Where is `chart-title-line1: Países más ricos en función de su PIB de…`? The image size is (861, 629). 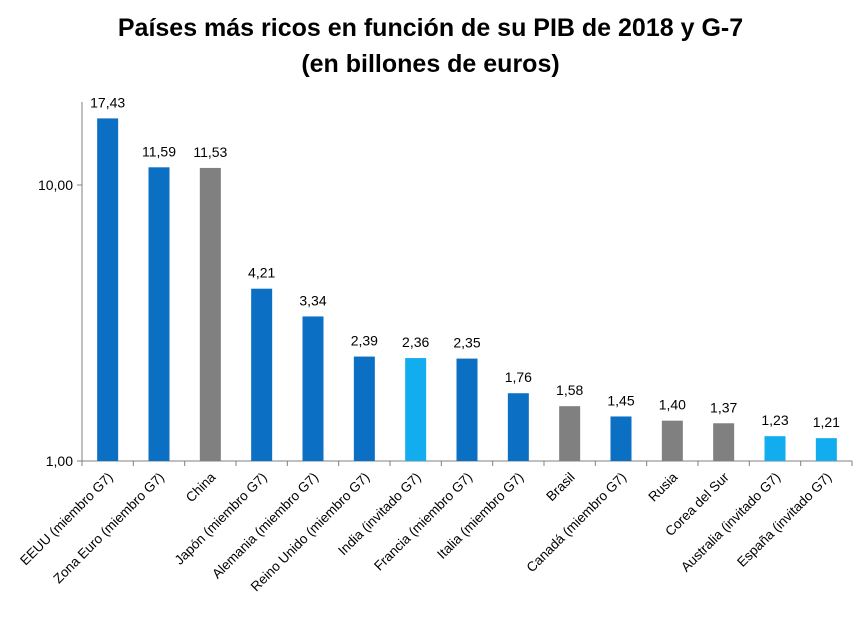
chart-title-line1: Países más ricos en función de su PIB de… is located at coordinates (430, 28).